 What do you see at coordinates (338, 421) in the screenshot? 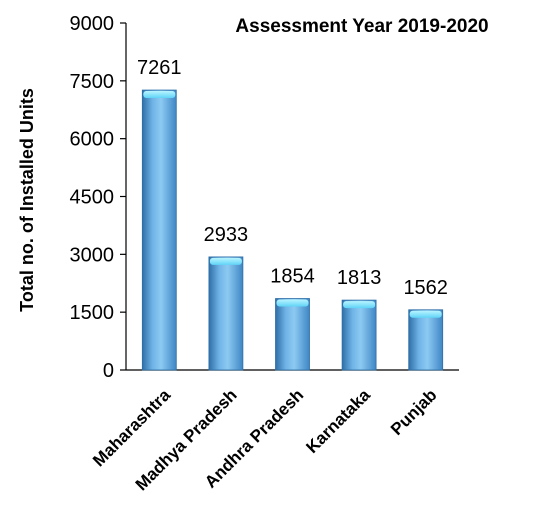
I see `x-category-label-karnataka: Karnataka` at bounding box center [338, 421].